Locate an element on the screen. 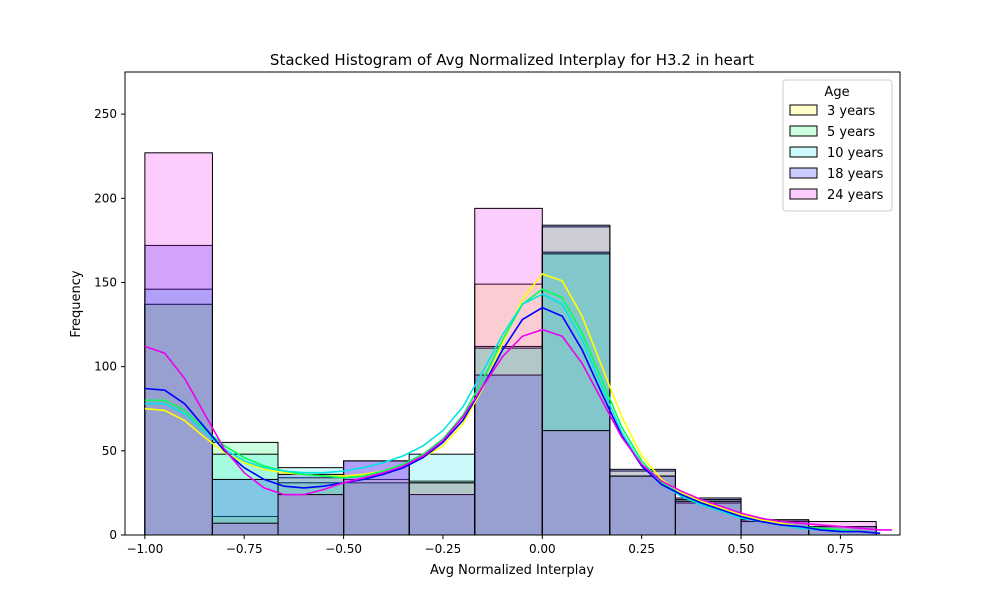  x-axis-label: Avg Normalized Interplay is located at coordinates (512, 570).